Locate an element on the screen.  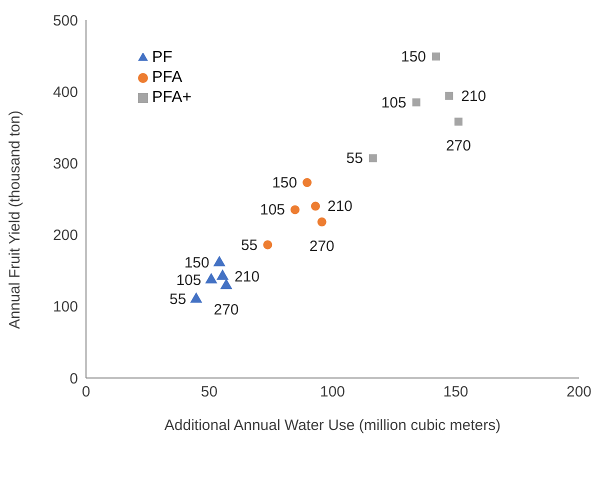
x-tick-label: 50 is located at coordinates (209, 392).